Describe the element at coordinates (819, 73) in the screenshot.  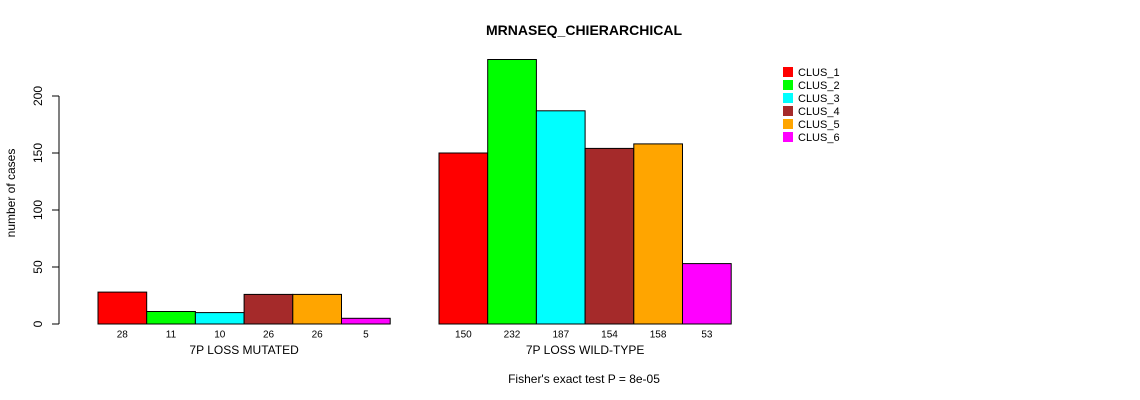
I see `legend-label-clus_1: CLUS_1` at that location.